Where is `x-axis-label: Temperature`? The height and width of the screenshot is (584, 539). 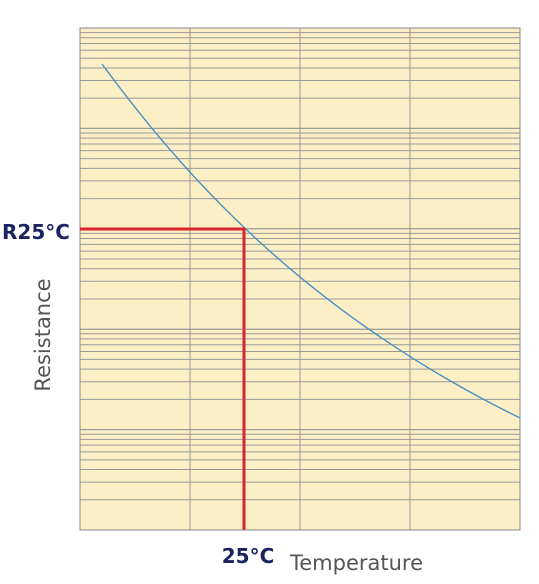 x-axis-label: Temperature is located at coordinates (356, 563).